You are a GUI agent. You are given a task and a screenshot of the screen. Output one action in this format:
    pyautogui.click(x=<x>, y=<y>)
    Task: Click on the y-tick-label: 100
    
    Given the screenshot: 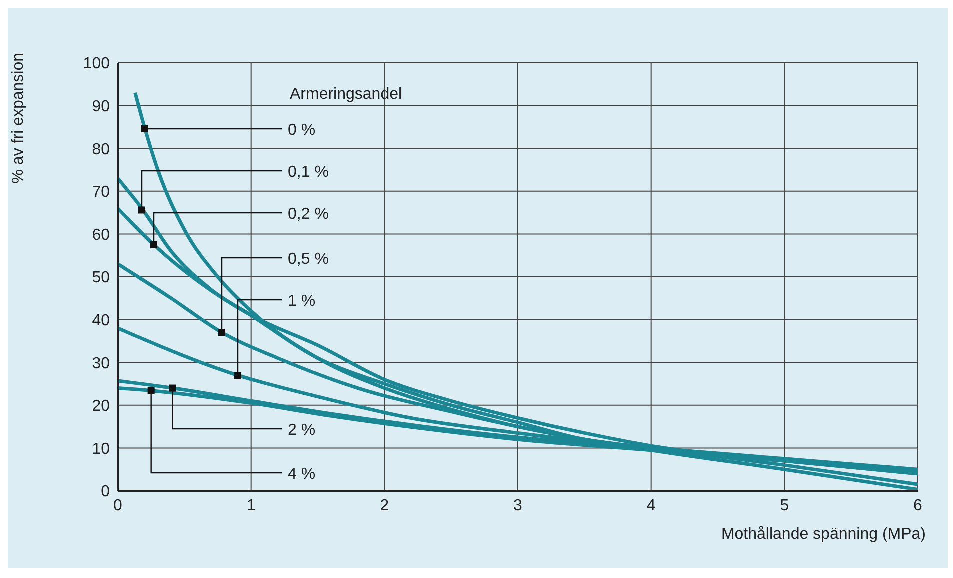 What is the action you would take?
    pyautogui.click(x=96, y=64)
    